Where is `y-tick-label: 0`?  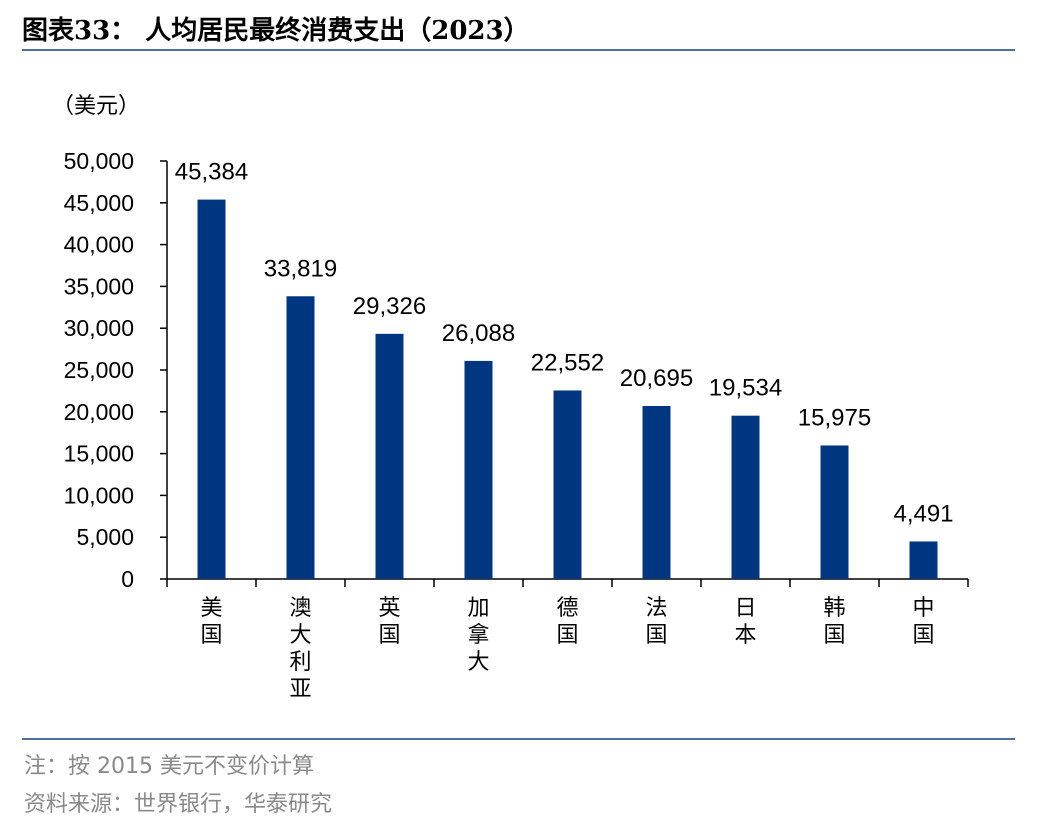 y-tick-label: 0 is located at coordinates (127, 579).